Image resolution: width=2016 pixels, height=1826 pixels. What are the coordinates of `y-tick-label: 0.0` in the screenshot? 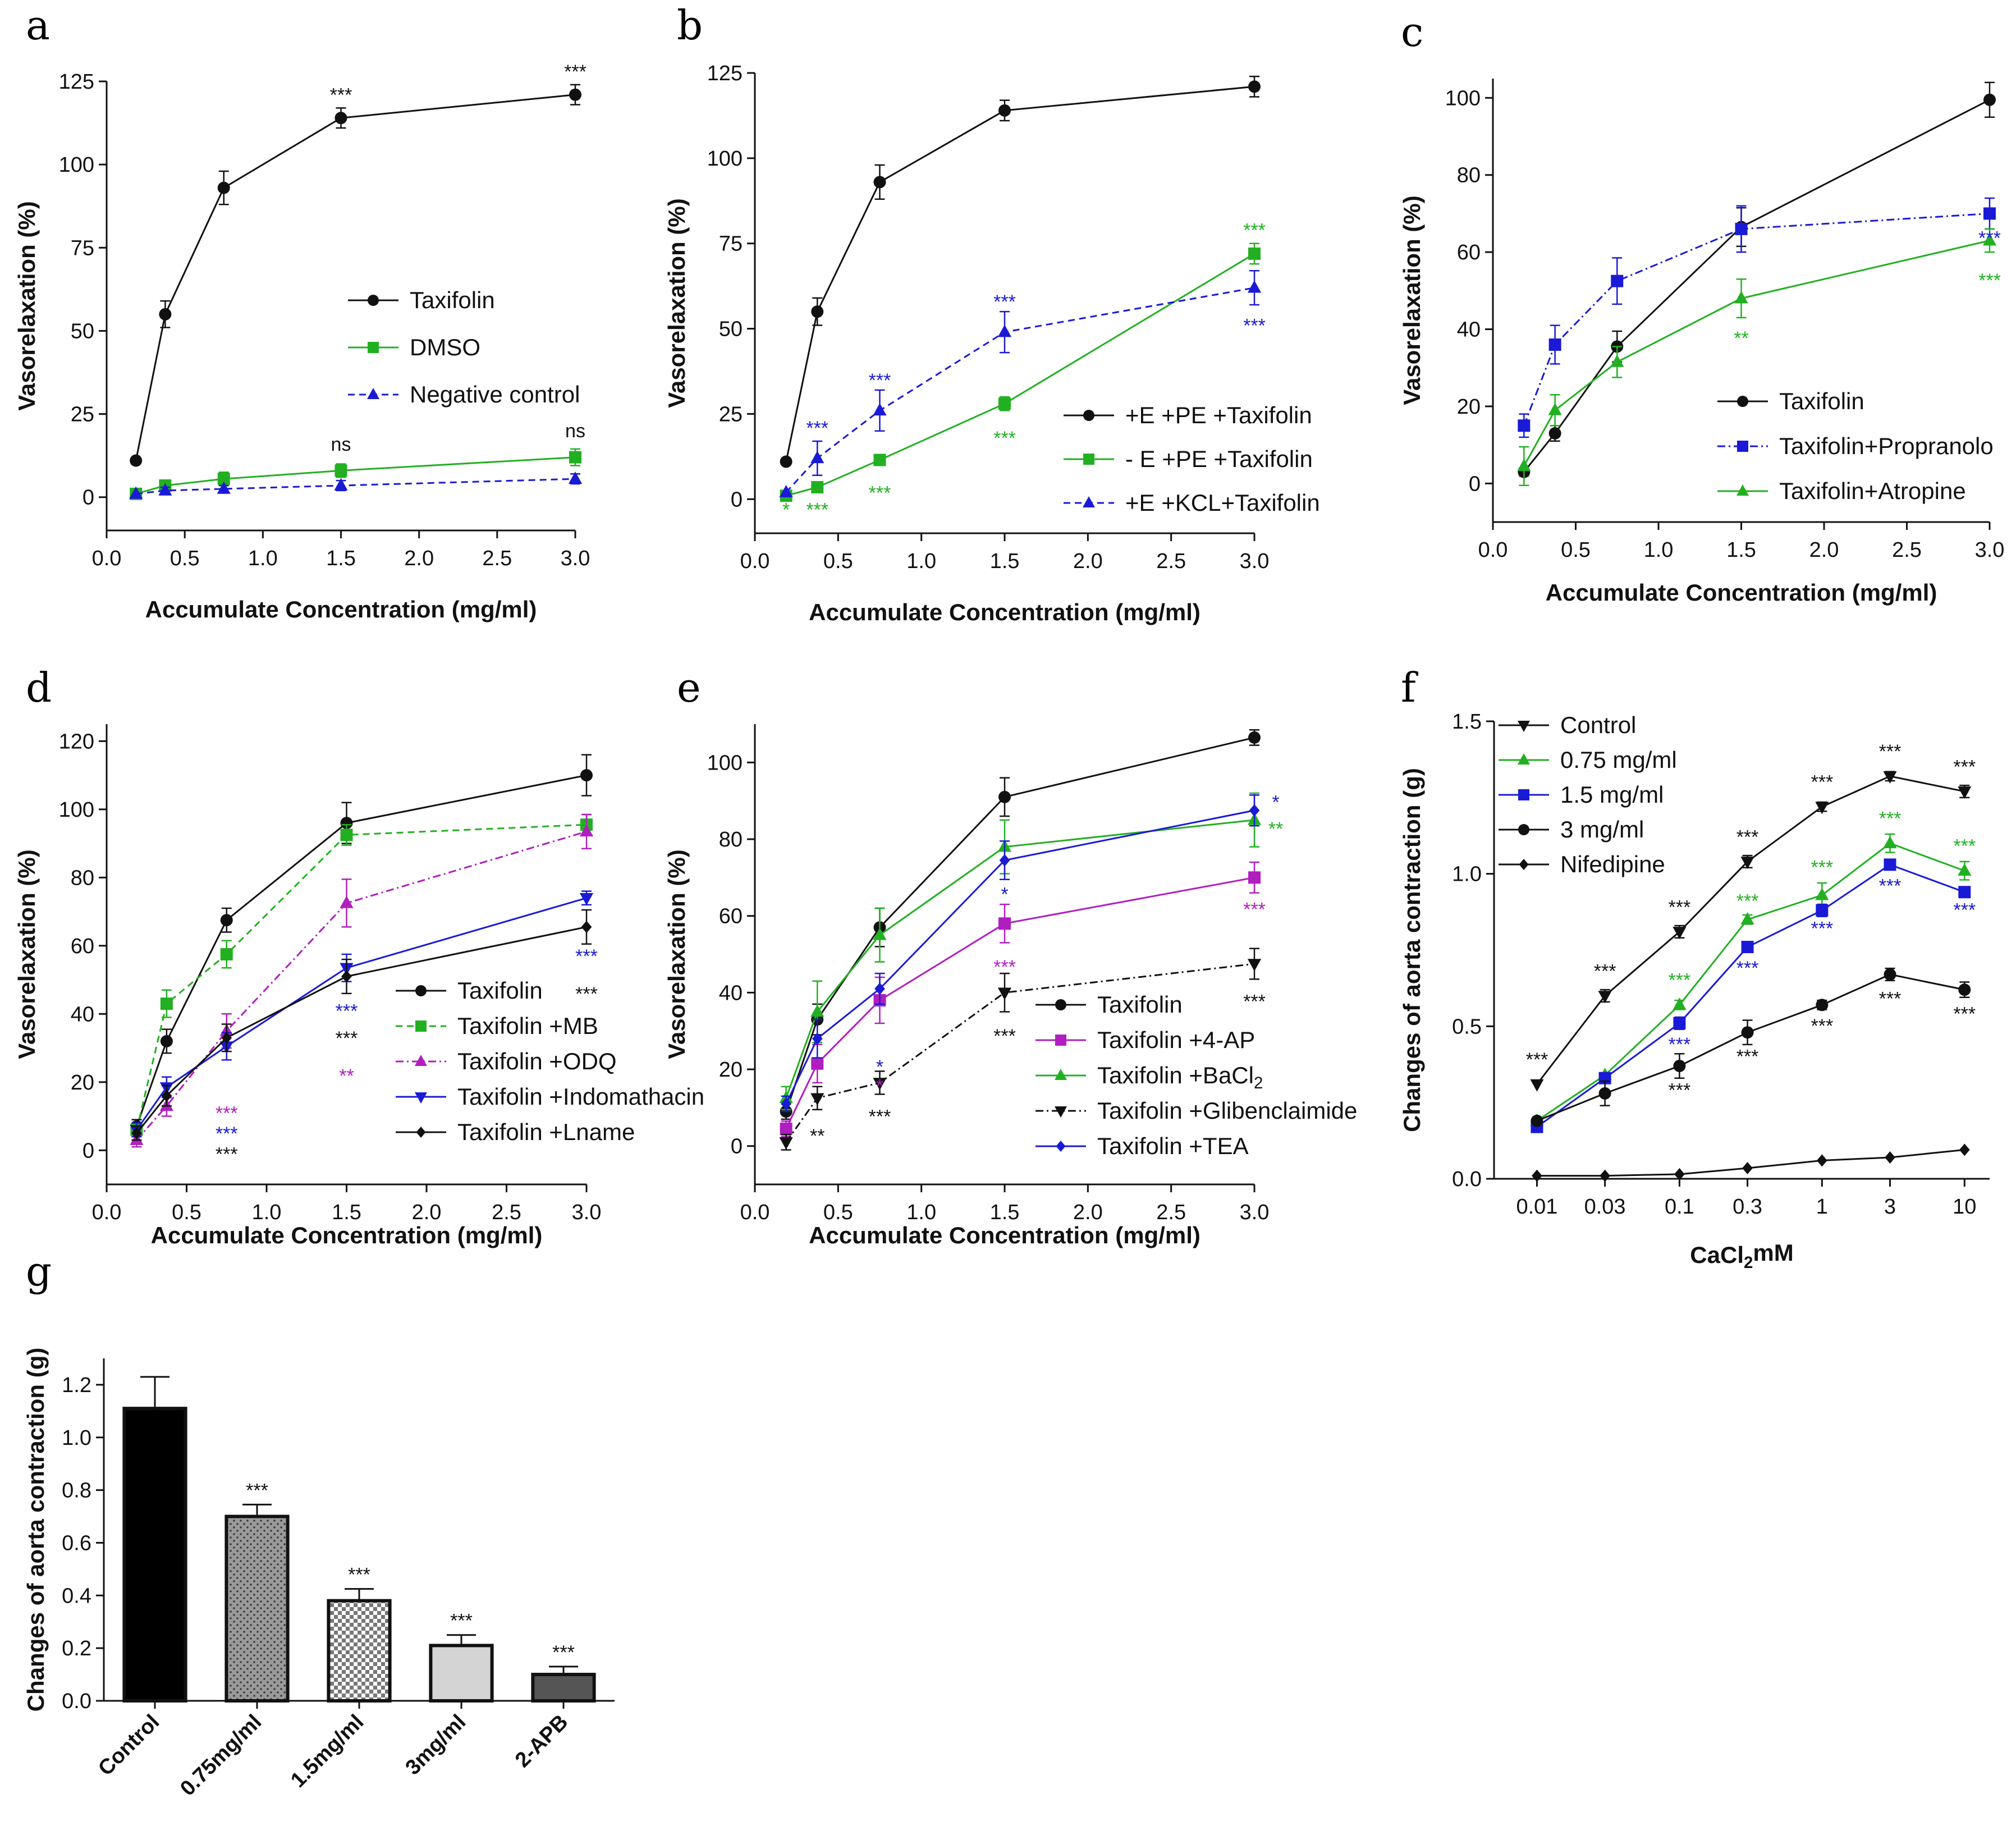 It's located at (1467, 1179).